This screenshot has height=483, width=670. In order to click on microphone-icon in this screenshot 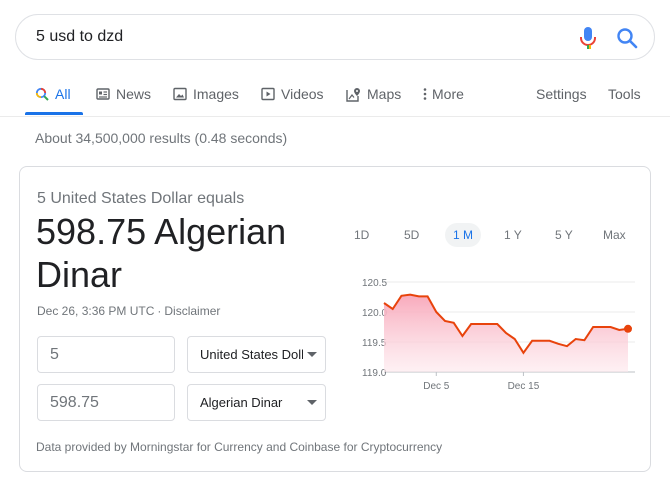, I will do `click(588, 38)`.